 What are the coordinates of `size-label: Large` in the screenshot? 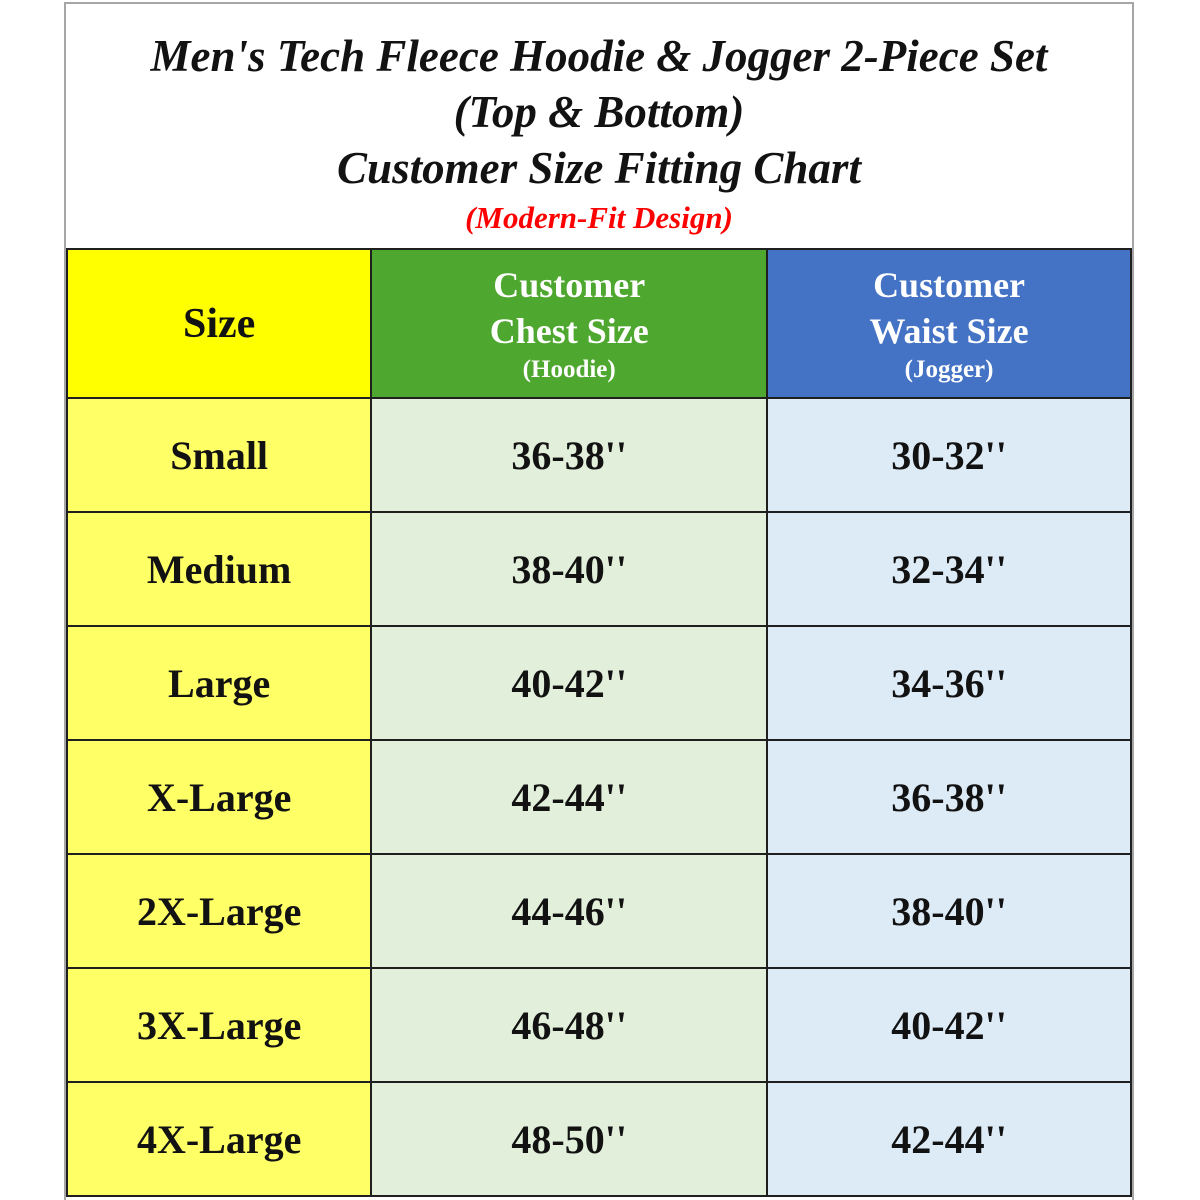 It's located at (219, 683).